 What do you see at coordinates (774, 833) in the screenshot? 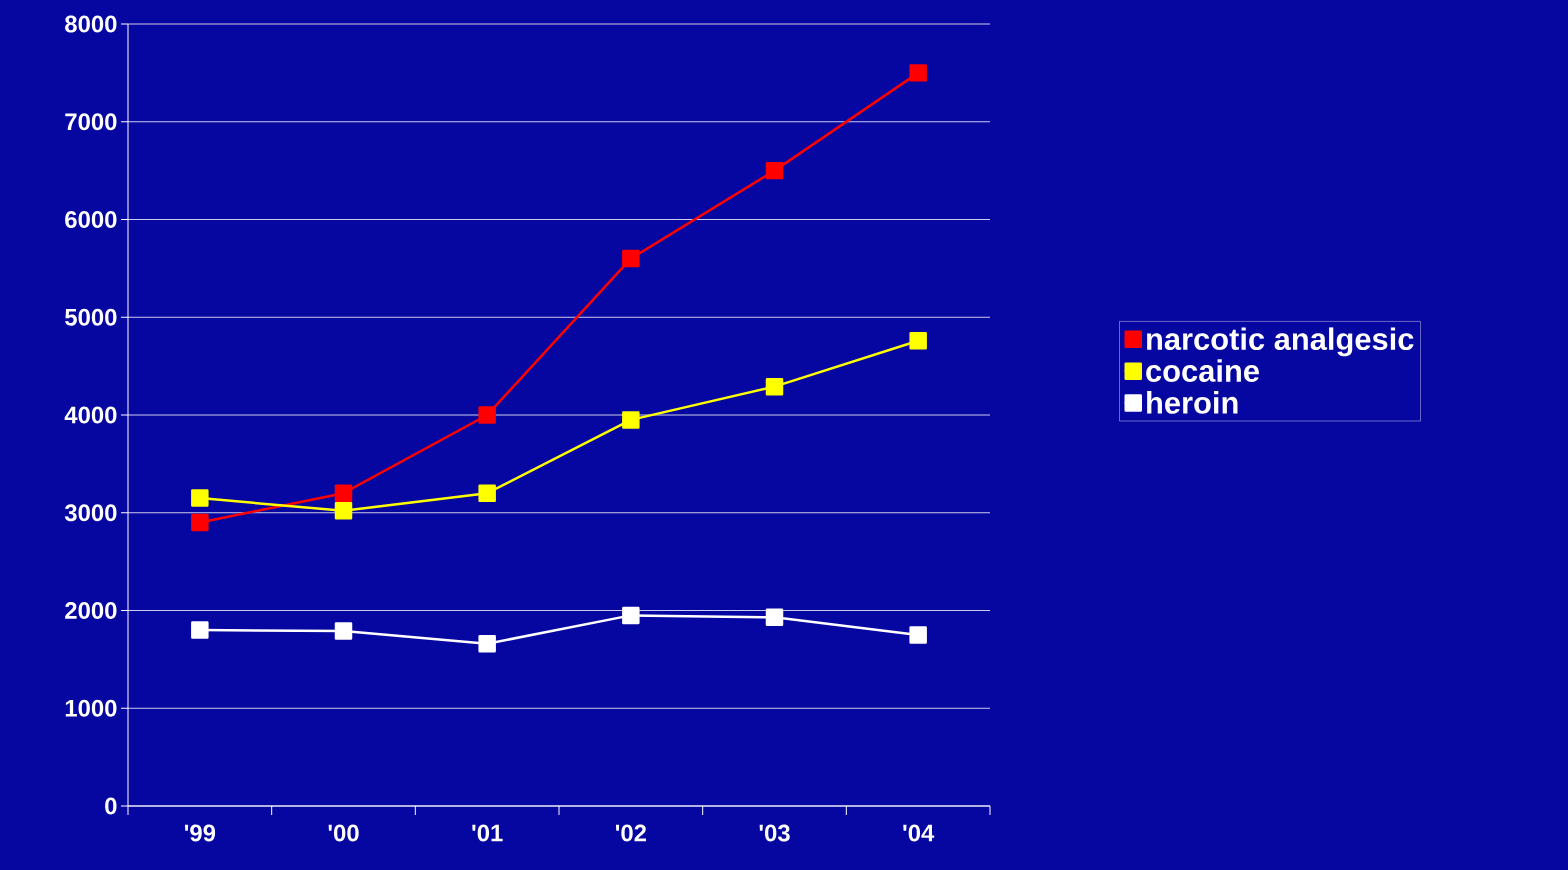
I see `x-tick-label: '03` at bounding box center [774, 833].